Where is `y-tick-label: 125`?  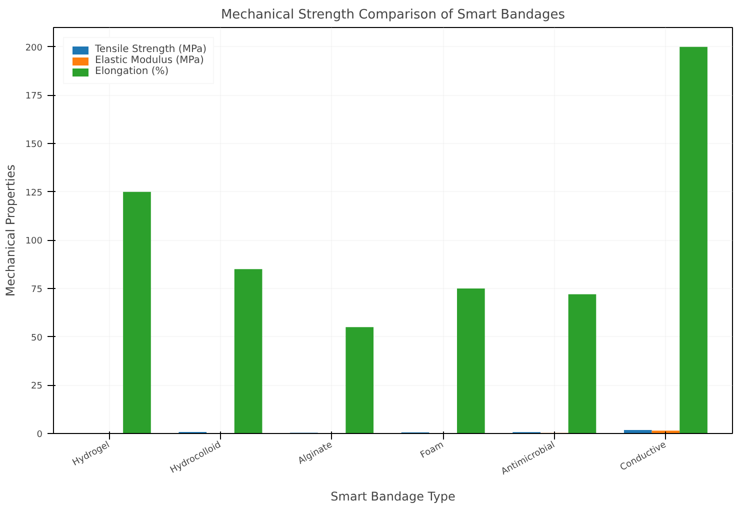 y-tick-label: 125 is located at coordinates (34, 193).